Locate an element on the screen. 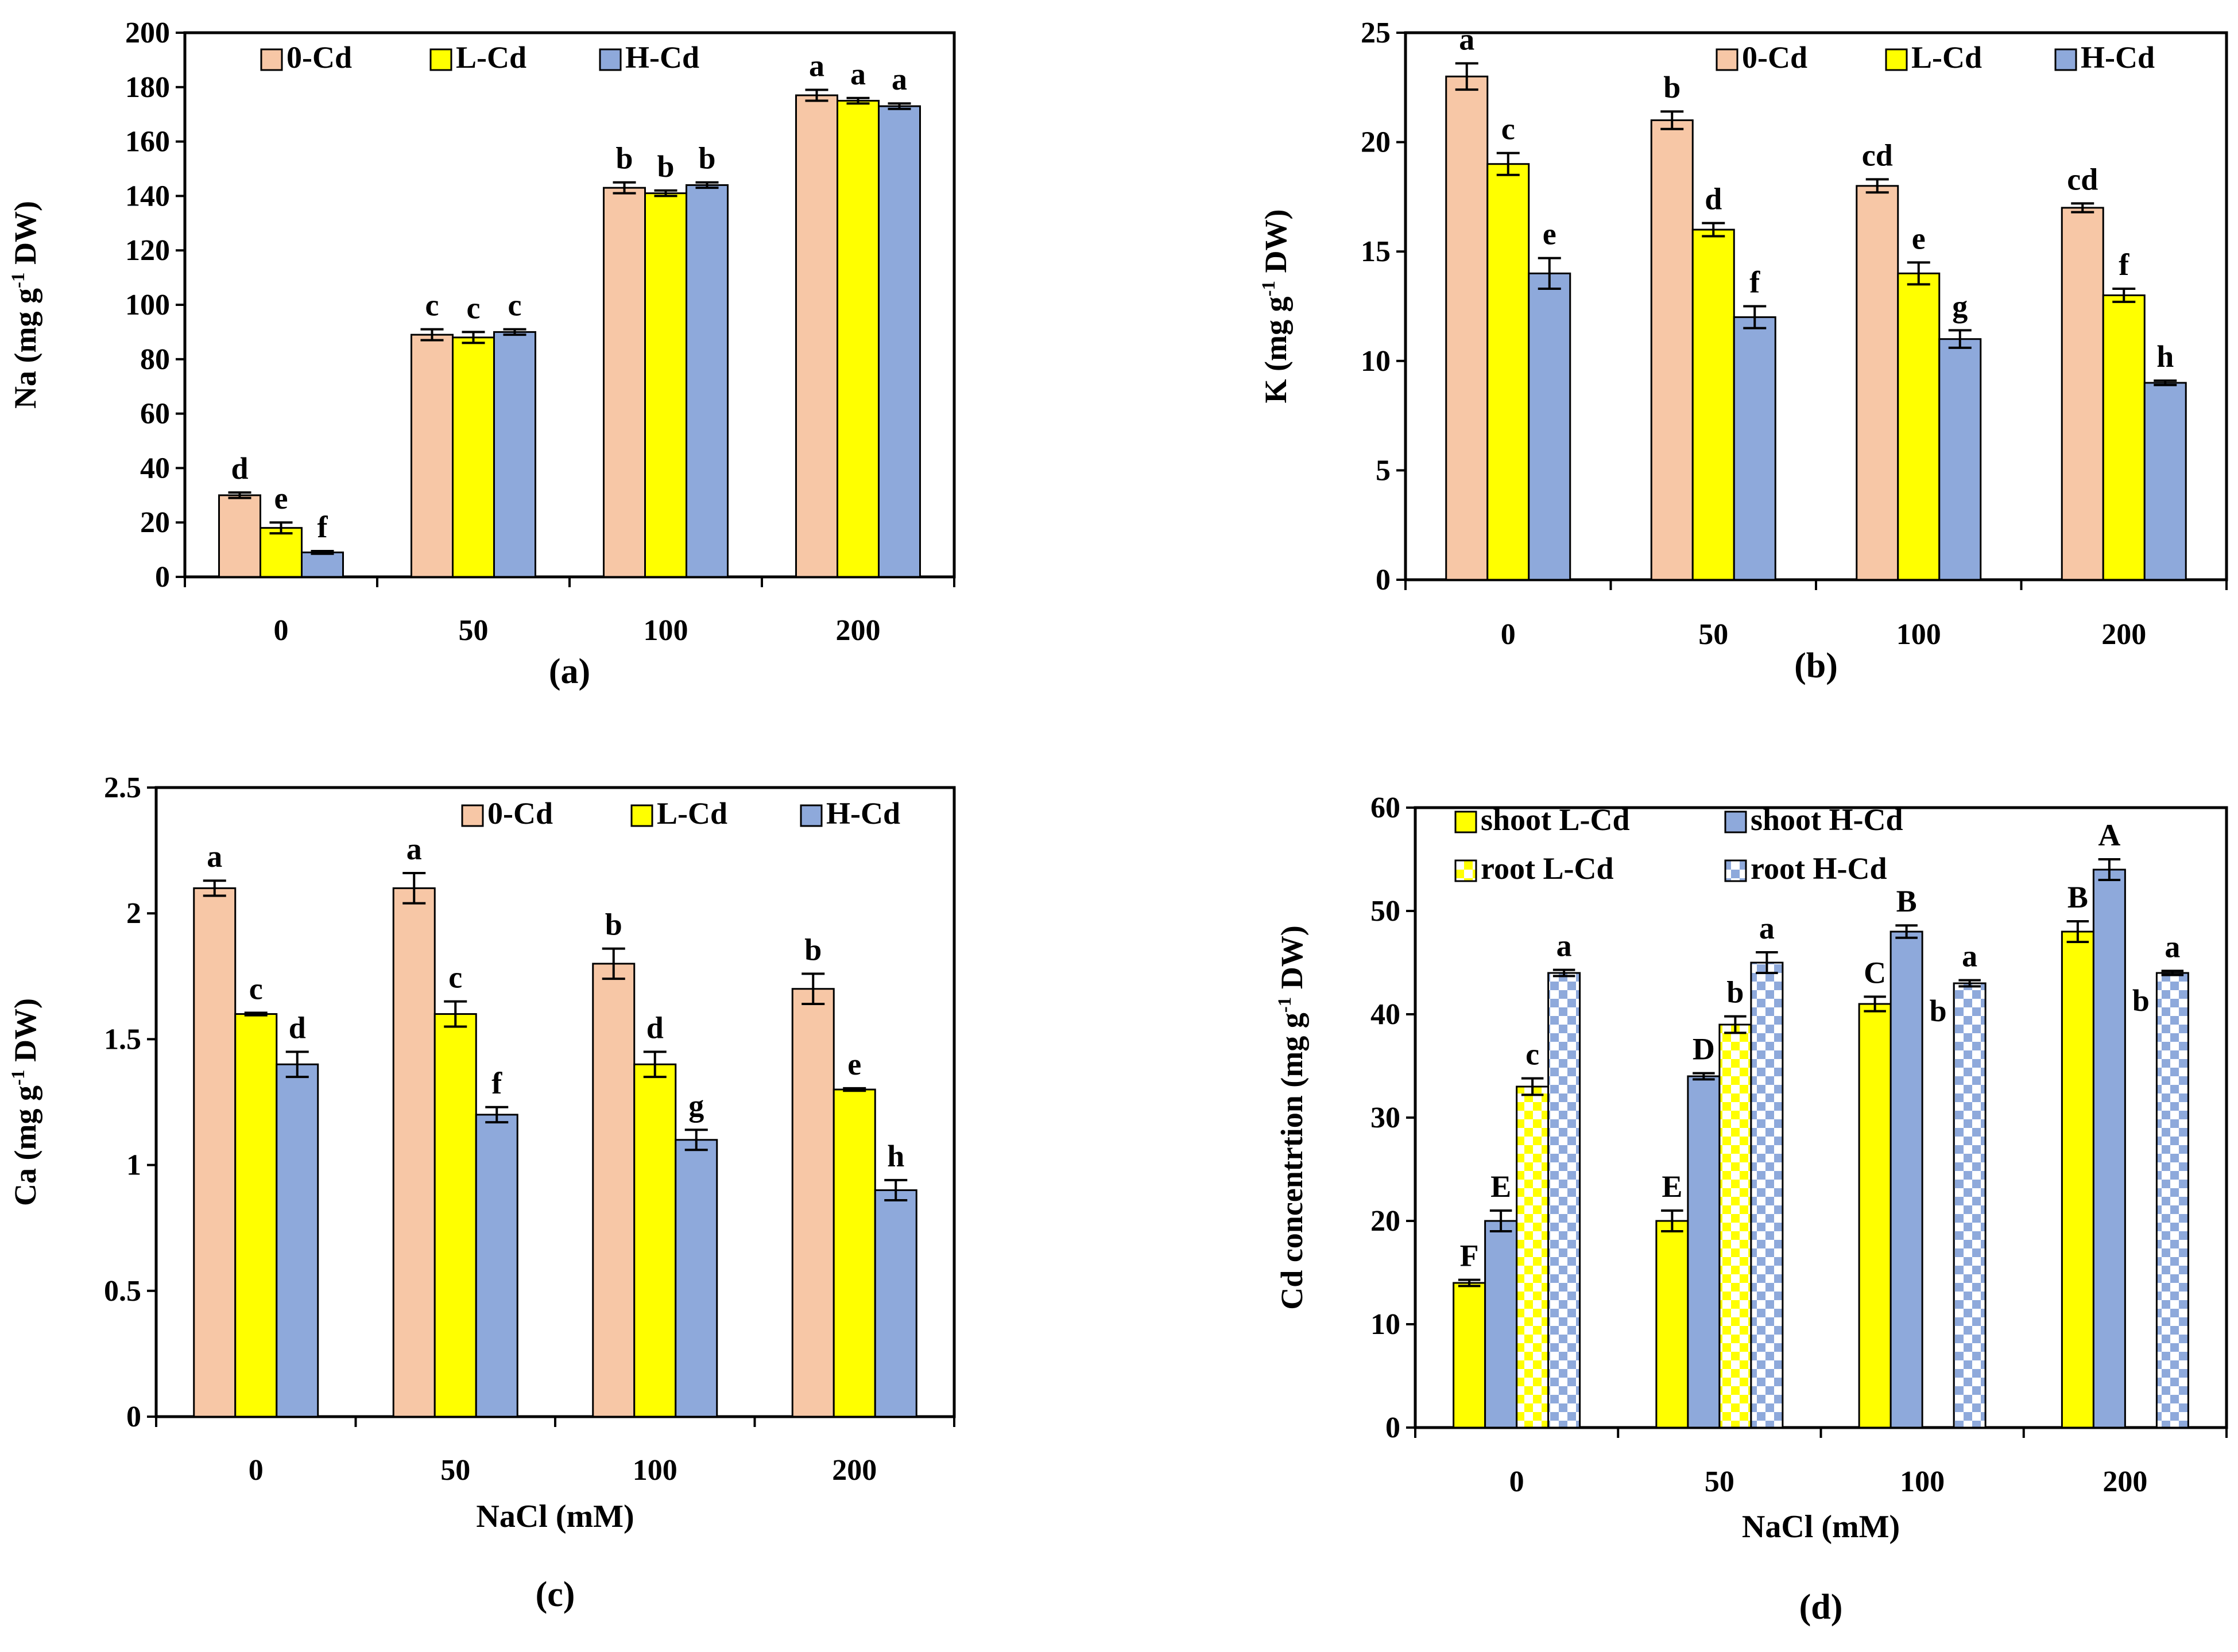  panel-label: (d) is located at coordinates (1821, 1607).